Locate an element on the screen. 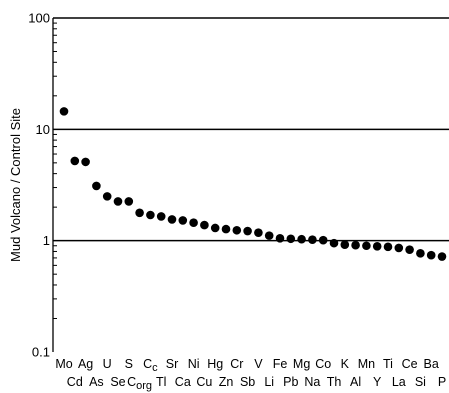  x-tick-label: Mg is located at coordinates (301, 364).